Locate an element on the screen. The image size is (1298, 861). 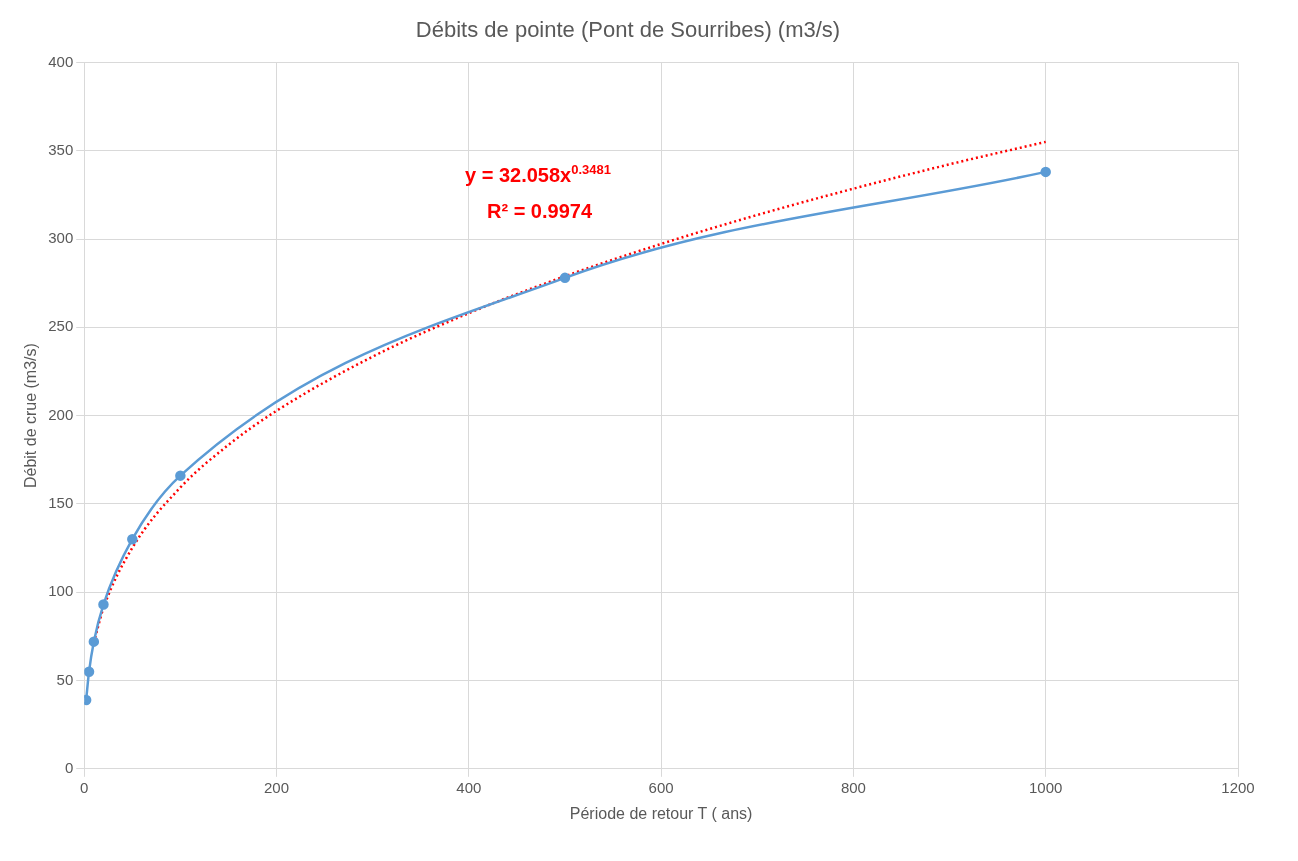
y-tick-label: 150 is located at coordinates (61, 503).